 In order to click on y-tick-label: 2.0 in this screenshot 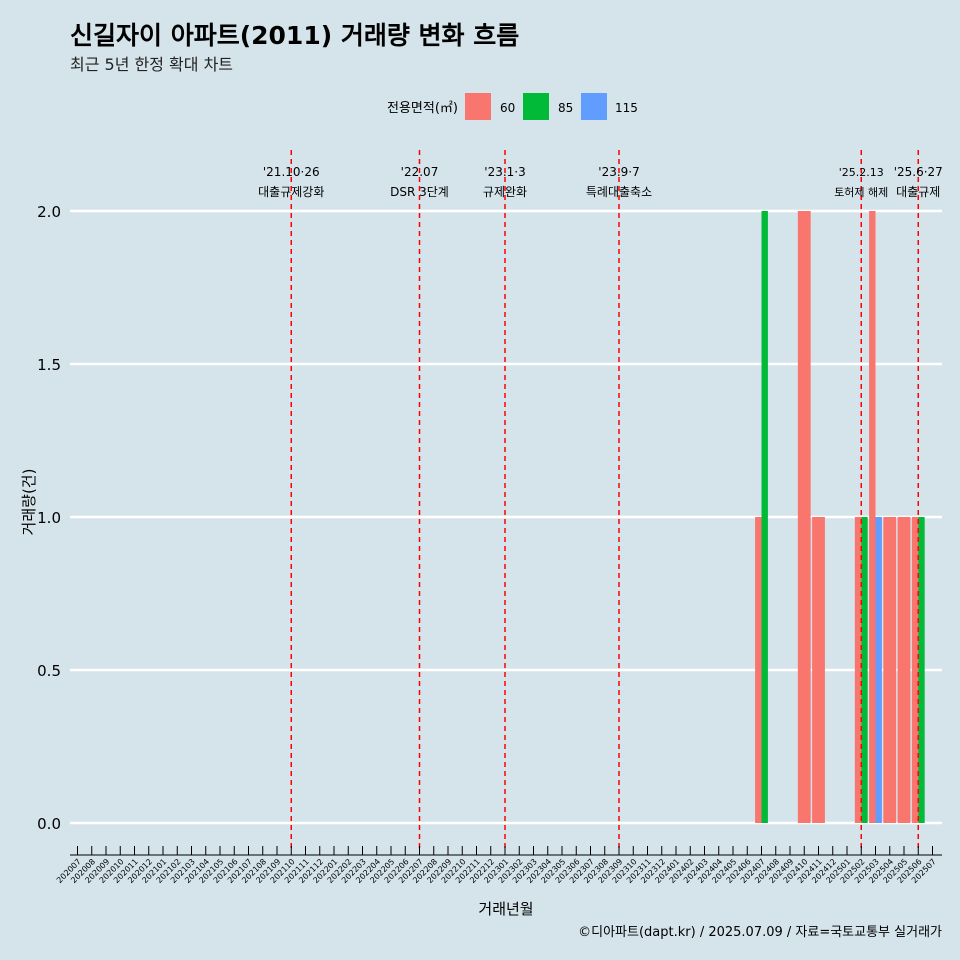, I will do `click(49, 212)`.